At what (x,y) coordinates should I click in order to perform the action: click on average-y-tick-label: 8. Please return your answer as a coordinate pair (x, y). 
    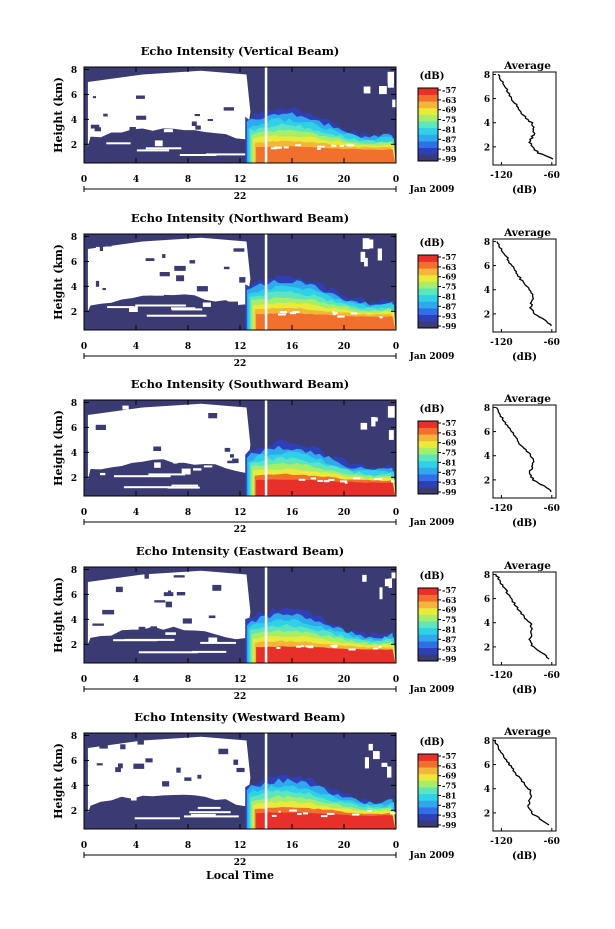
    Looking at the image, I should click on (487, 409).